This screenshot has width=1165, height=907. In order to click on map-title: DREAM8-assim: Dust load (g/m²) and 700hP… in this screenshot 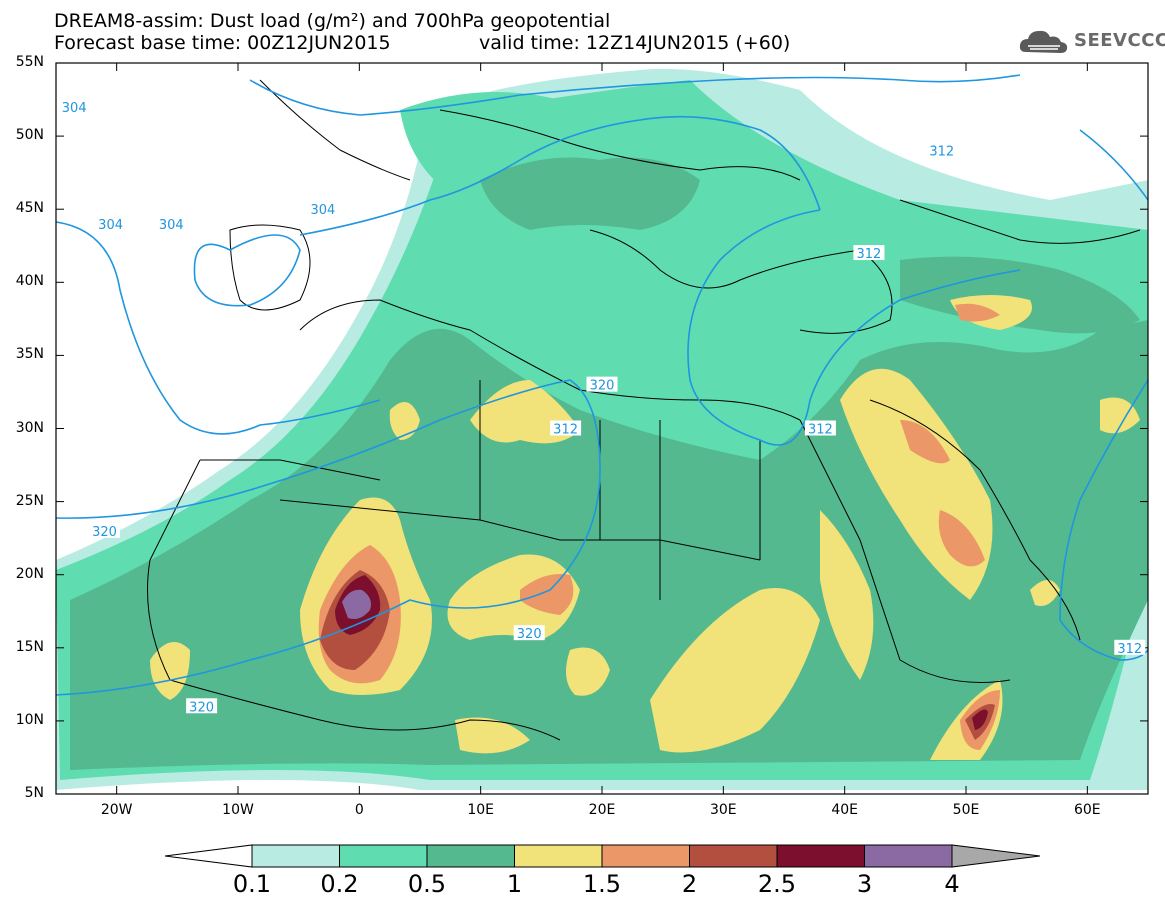, I will do `click(332, 21)`.